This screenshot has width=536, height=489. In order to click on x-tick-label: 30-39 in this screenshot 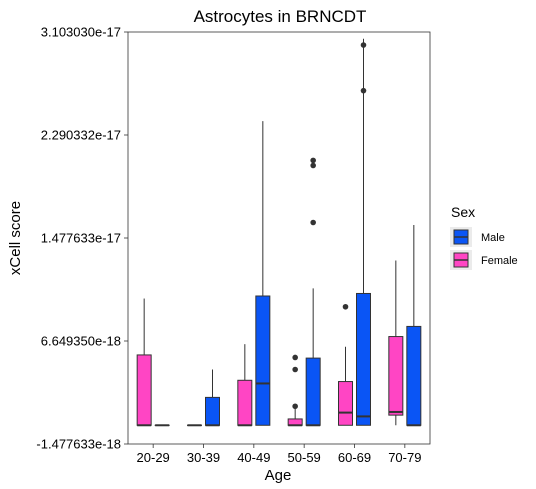, I will do `click(203, 457)`.